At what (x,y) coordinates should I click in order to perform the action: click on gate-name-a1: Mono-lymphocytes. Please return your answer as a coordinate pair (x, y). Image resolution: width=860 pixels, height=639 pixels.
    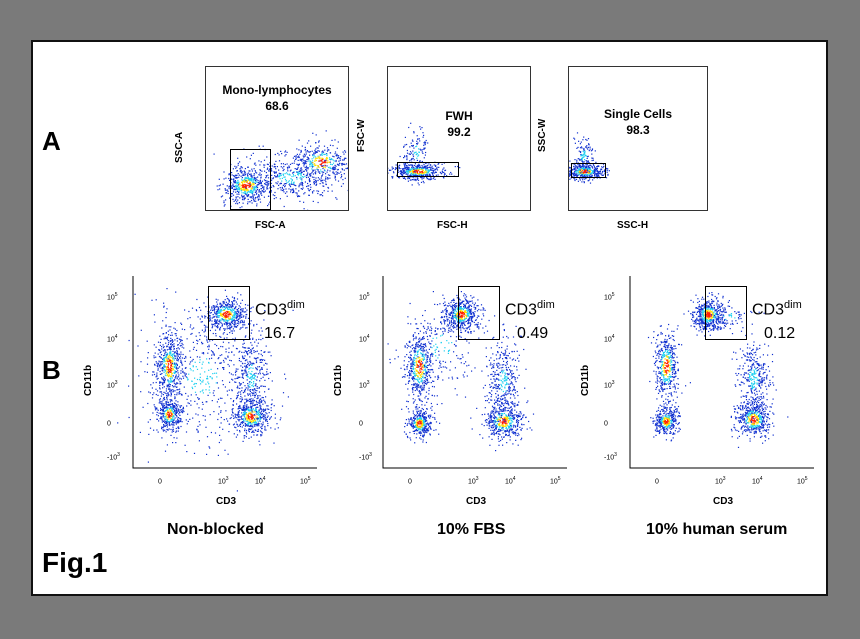
    Looking at the image, I should click on (277, 90).